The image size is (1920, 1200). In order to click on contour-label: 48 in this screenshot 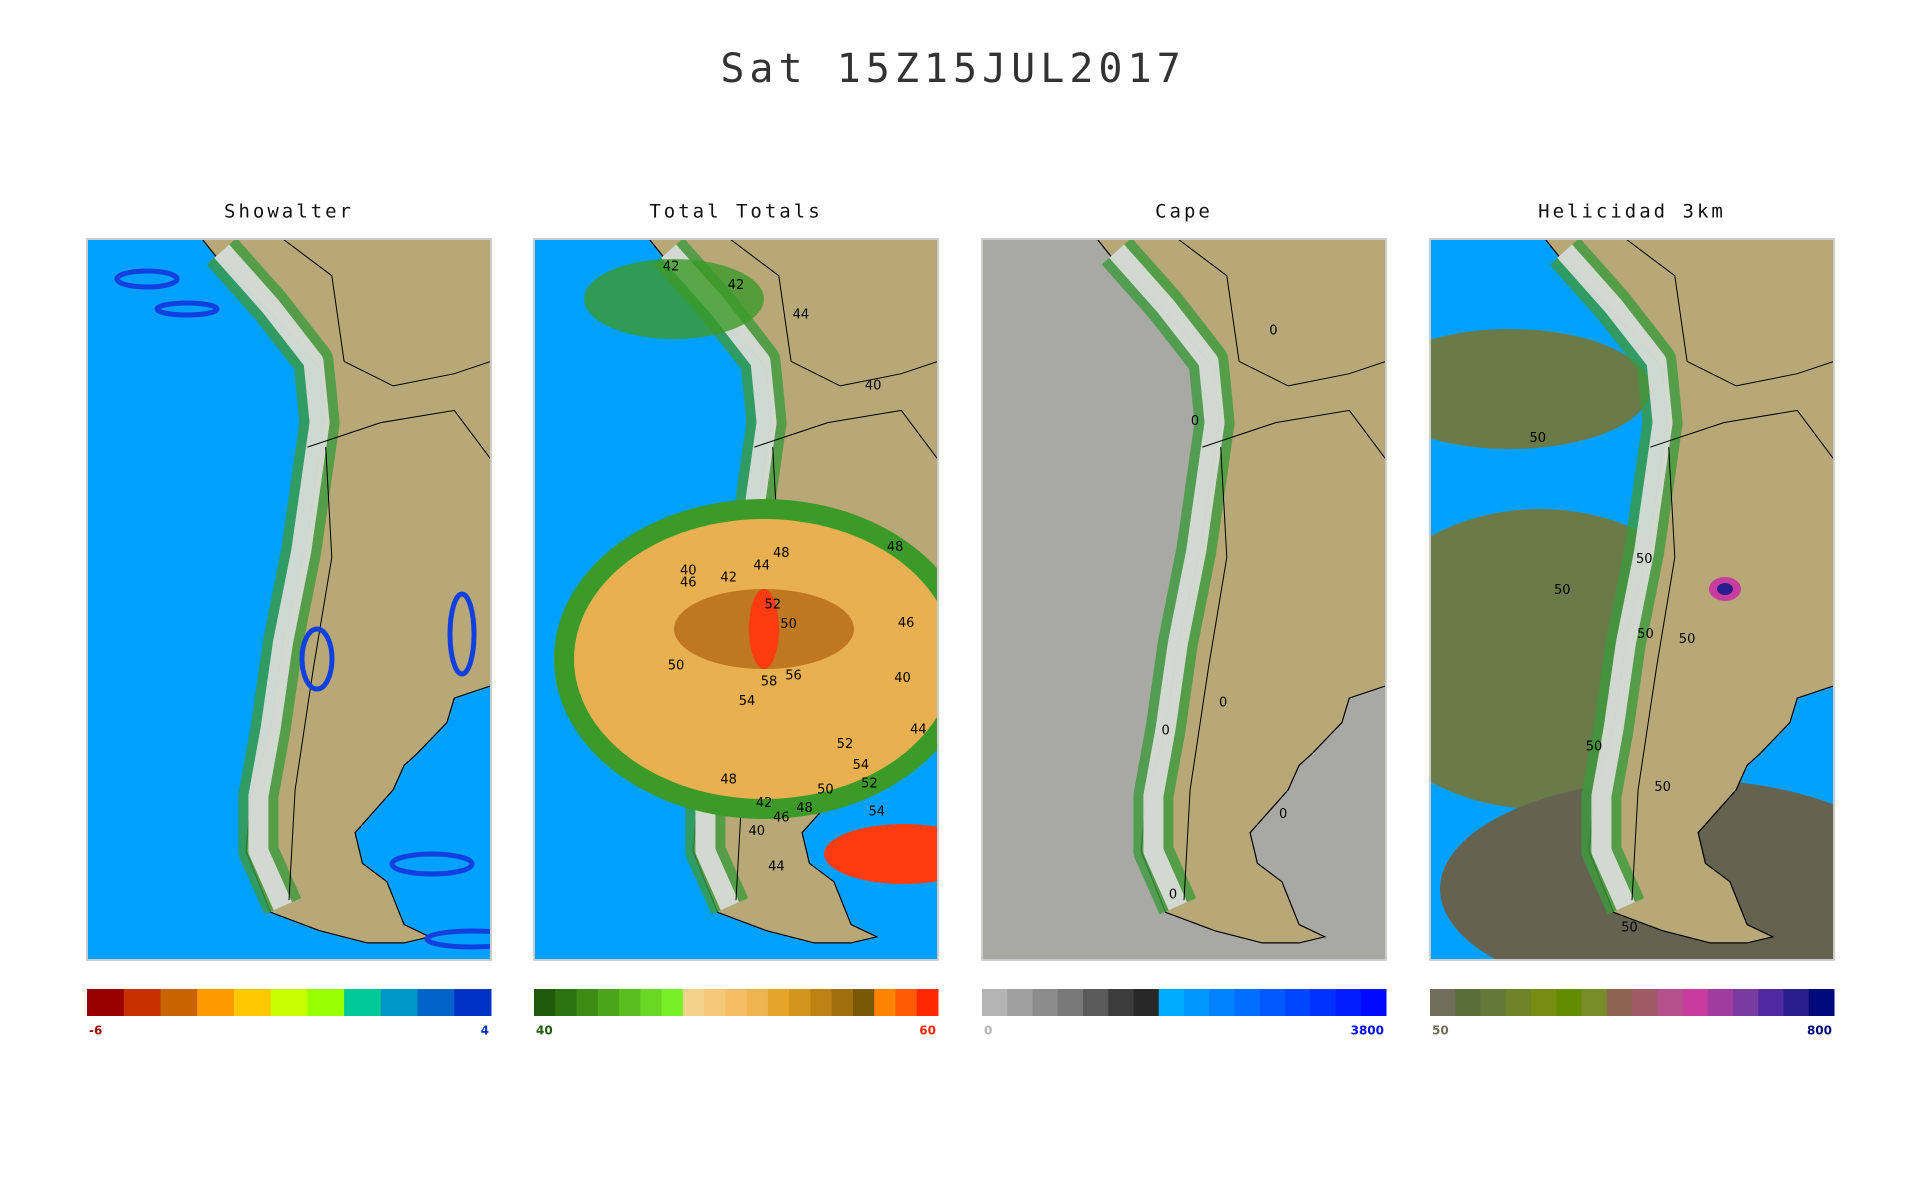, I will do `click(728, 780)`.